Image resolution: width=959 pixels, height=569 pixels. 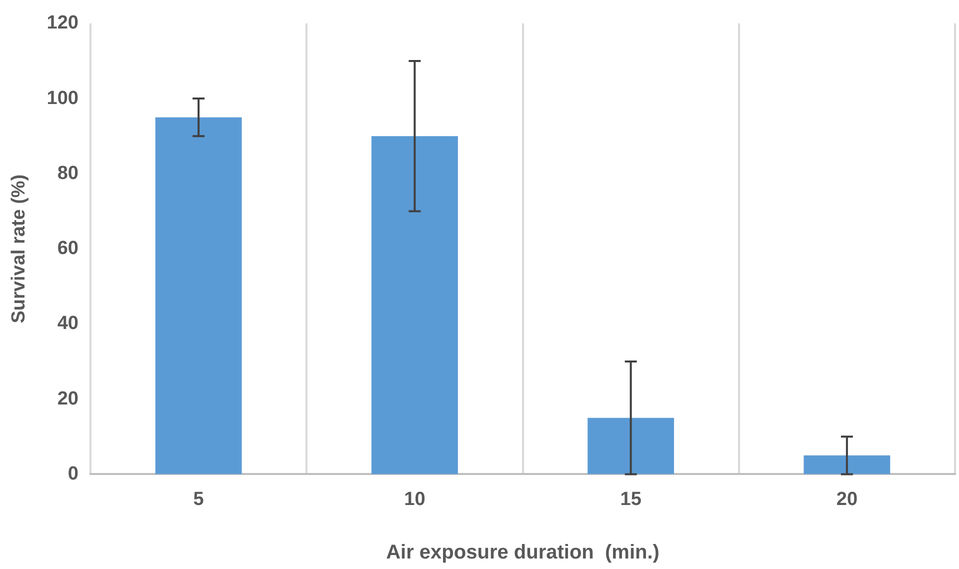 What do you see at coordinates (62, 23) in the screenshot?
I see `y-tick-label: 120` at bounding box center [62, 23].